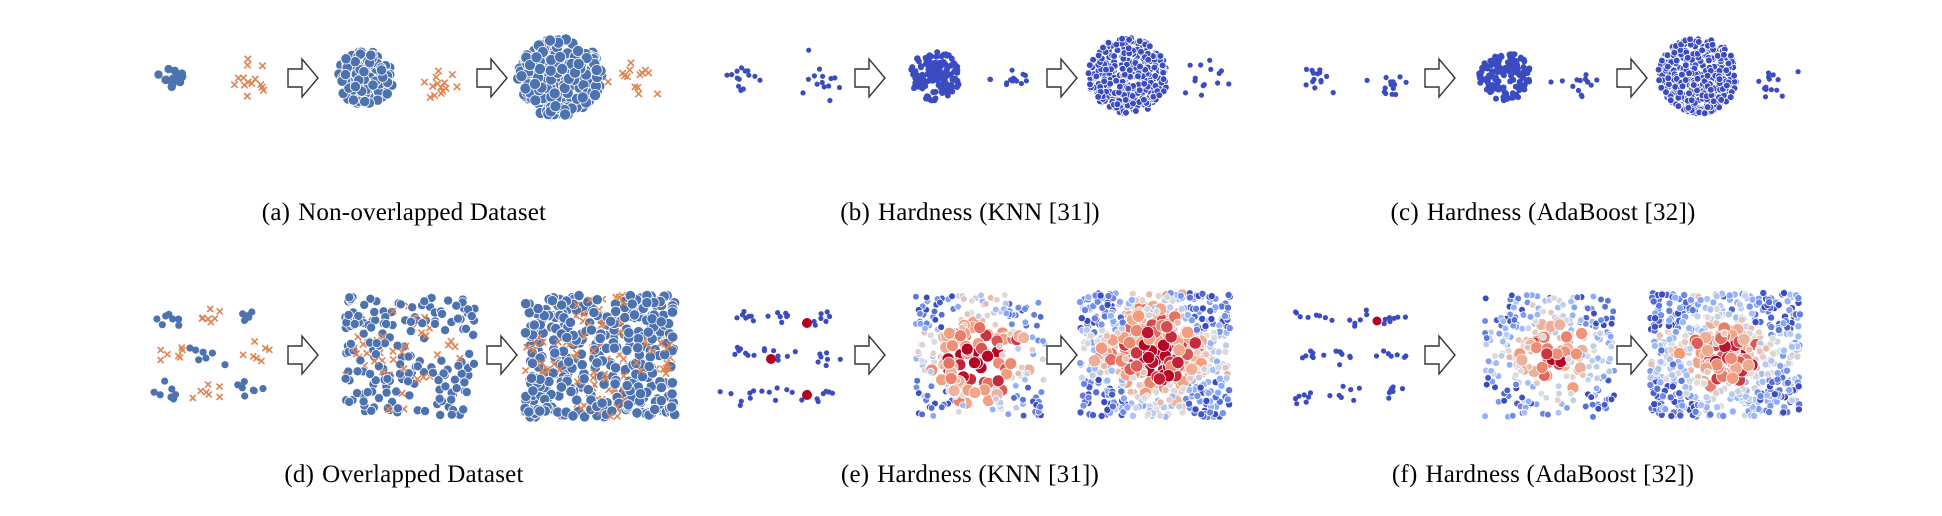  I want to click on caption-f: (f) Hardness (AdaBoost [32]), so click(1543, 475).